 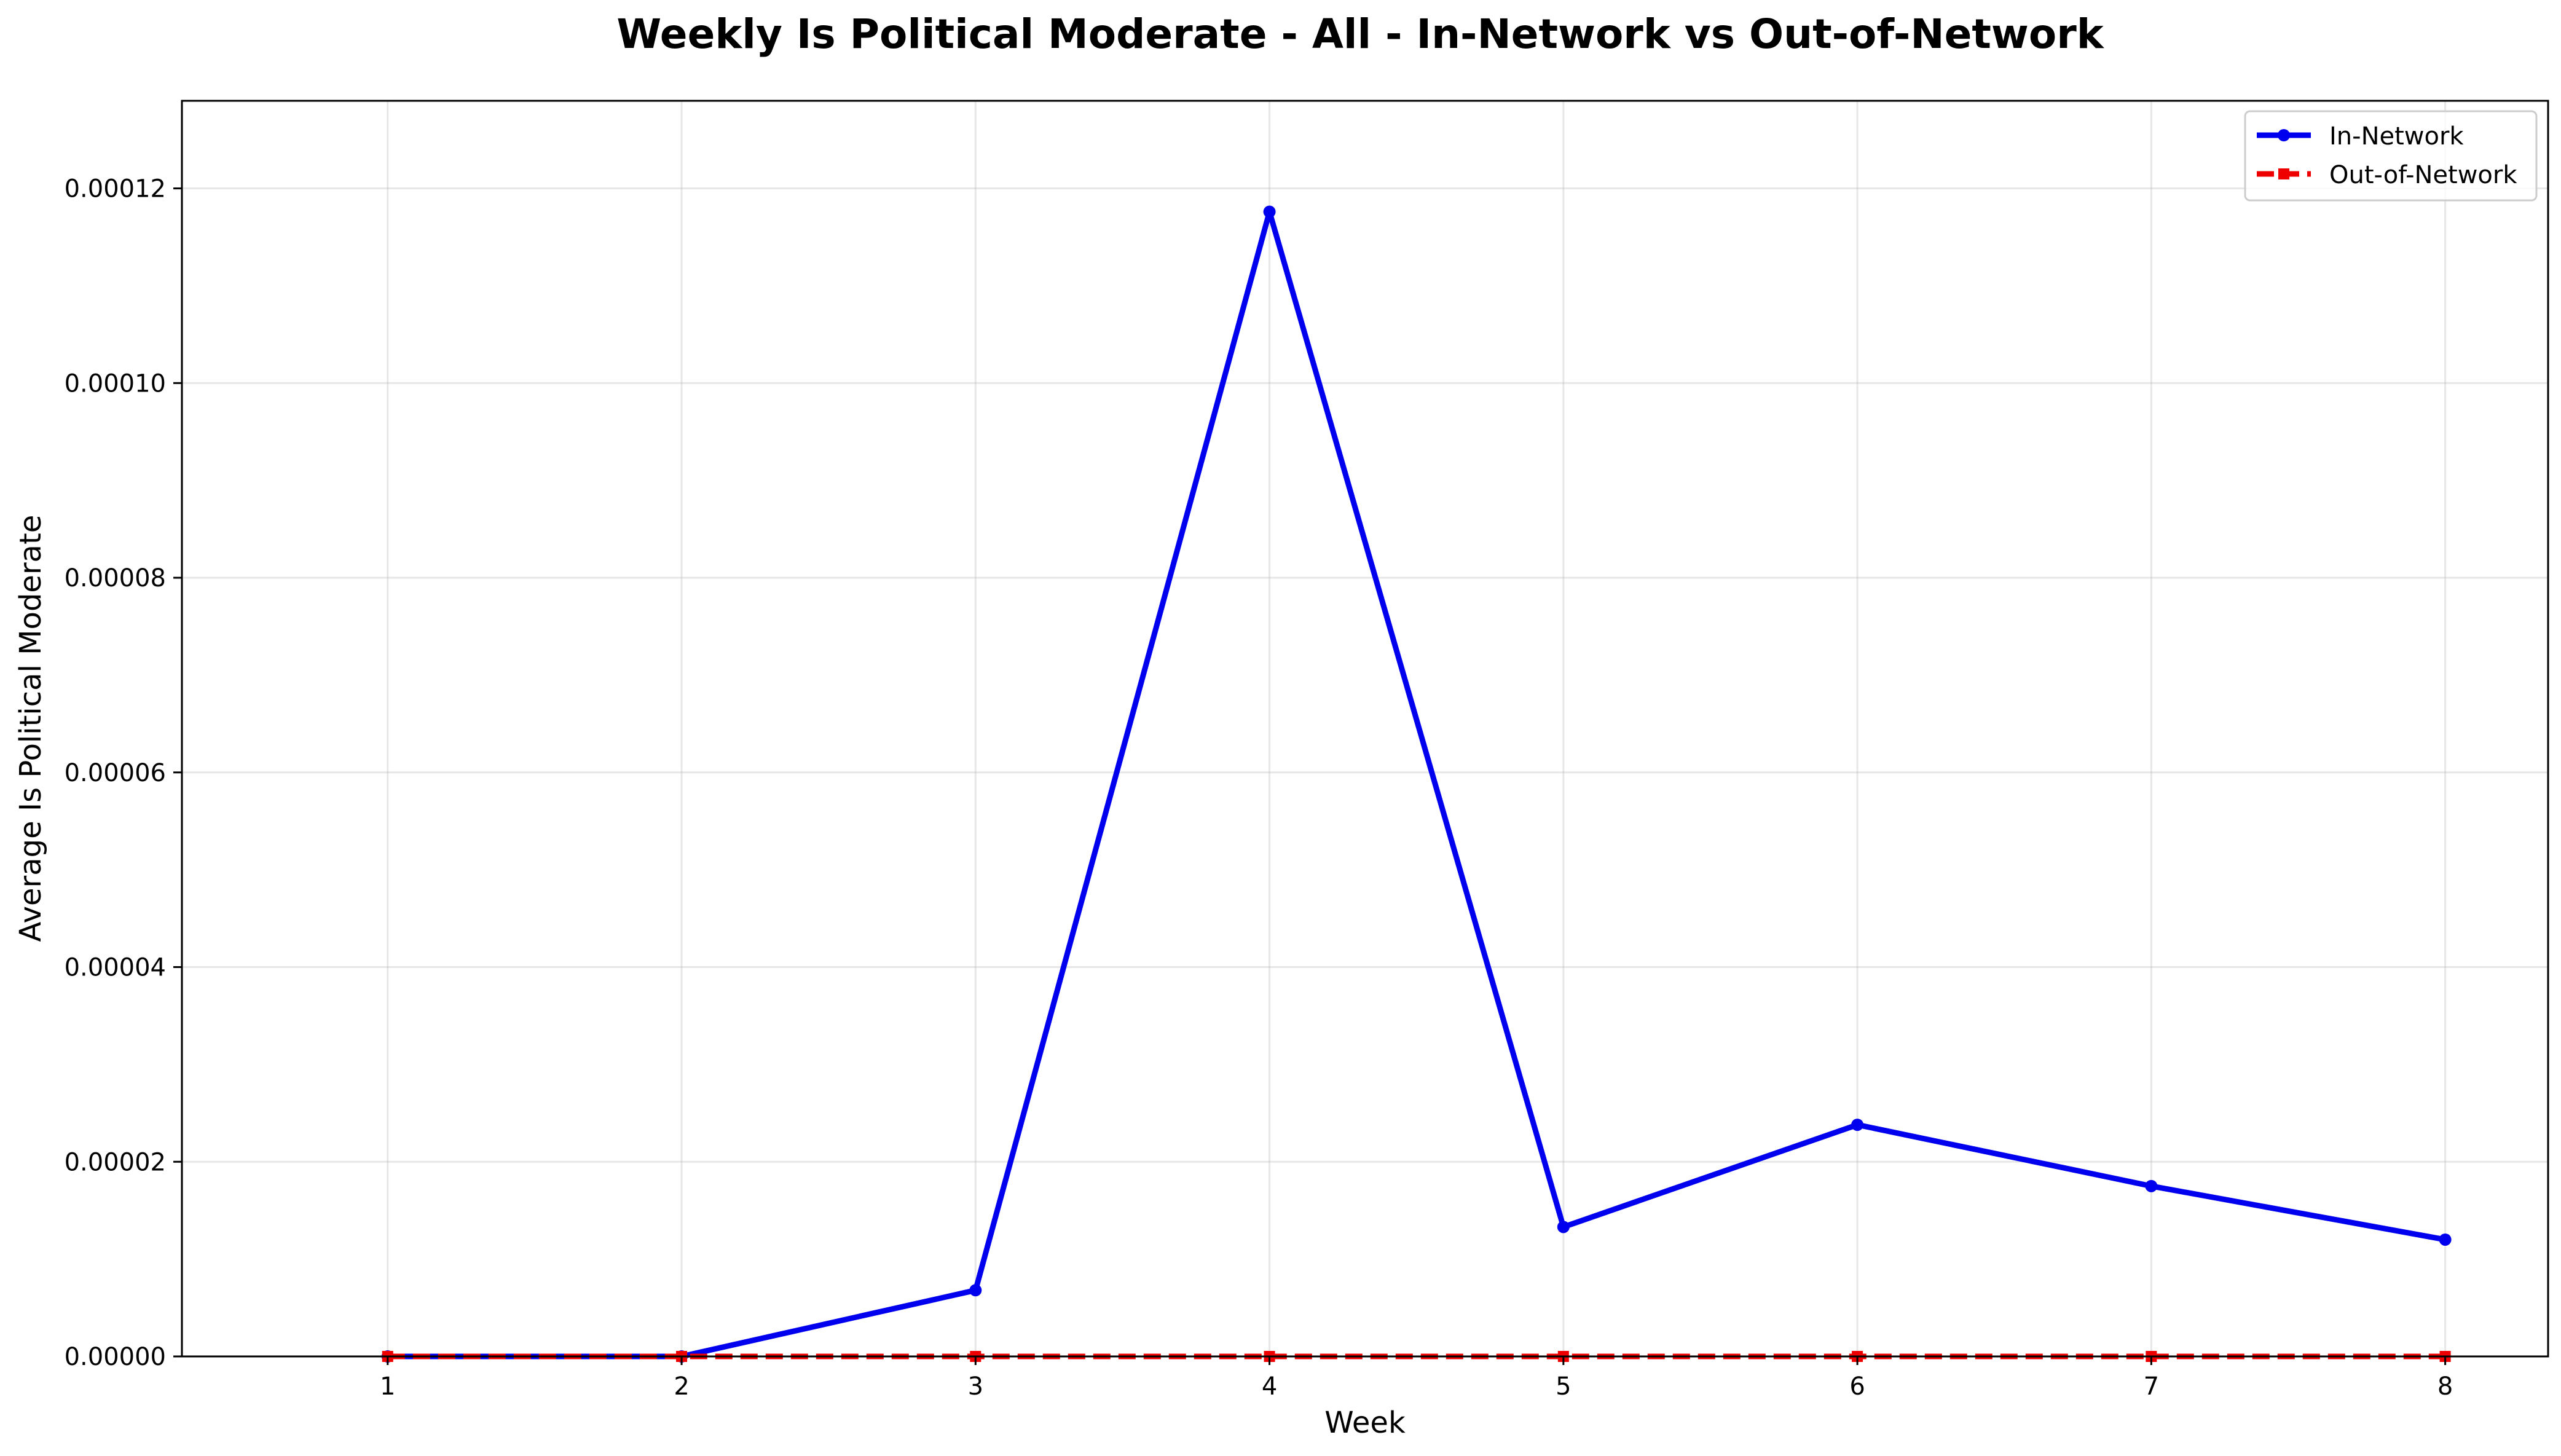 What do you see at coordinates (1857, 1386) in the screenshot?
I see `x-tick-label: 6` at bounding box center [1857, 1386].